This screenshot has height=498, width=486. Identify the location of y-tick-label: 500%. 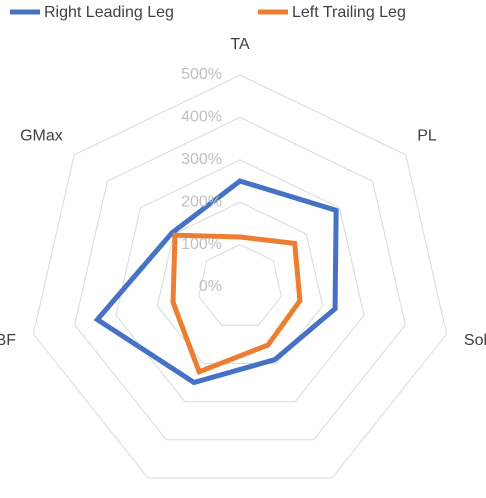
(201, 74).